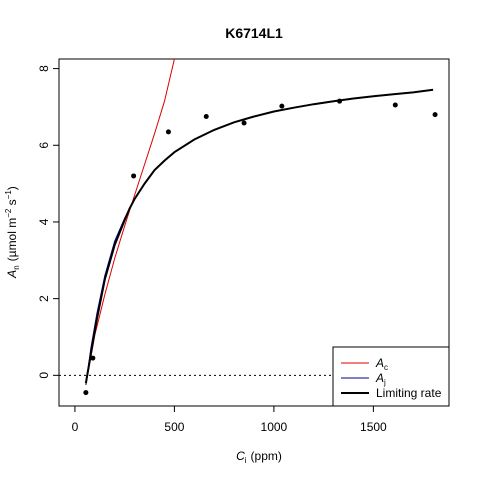 This screenshot has height=480, width=480. Describe the element at coordinates (44, 375) in the screenshot. I see `y-tick-label: 0` at that location.